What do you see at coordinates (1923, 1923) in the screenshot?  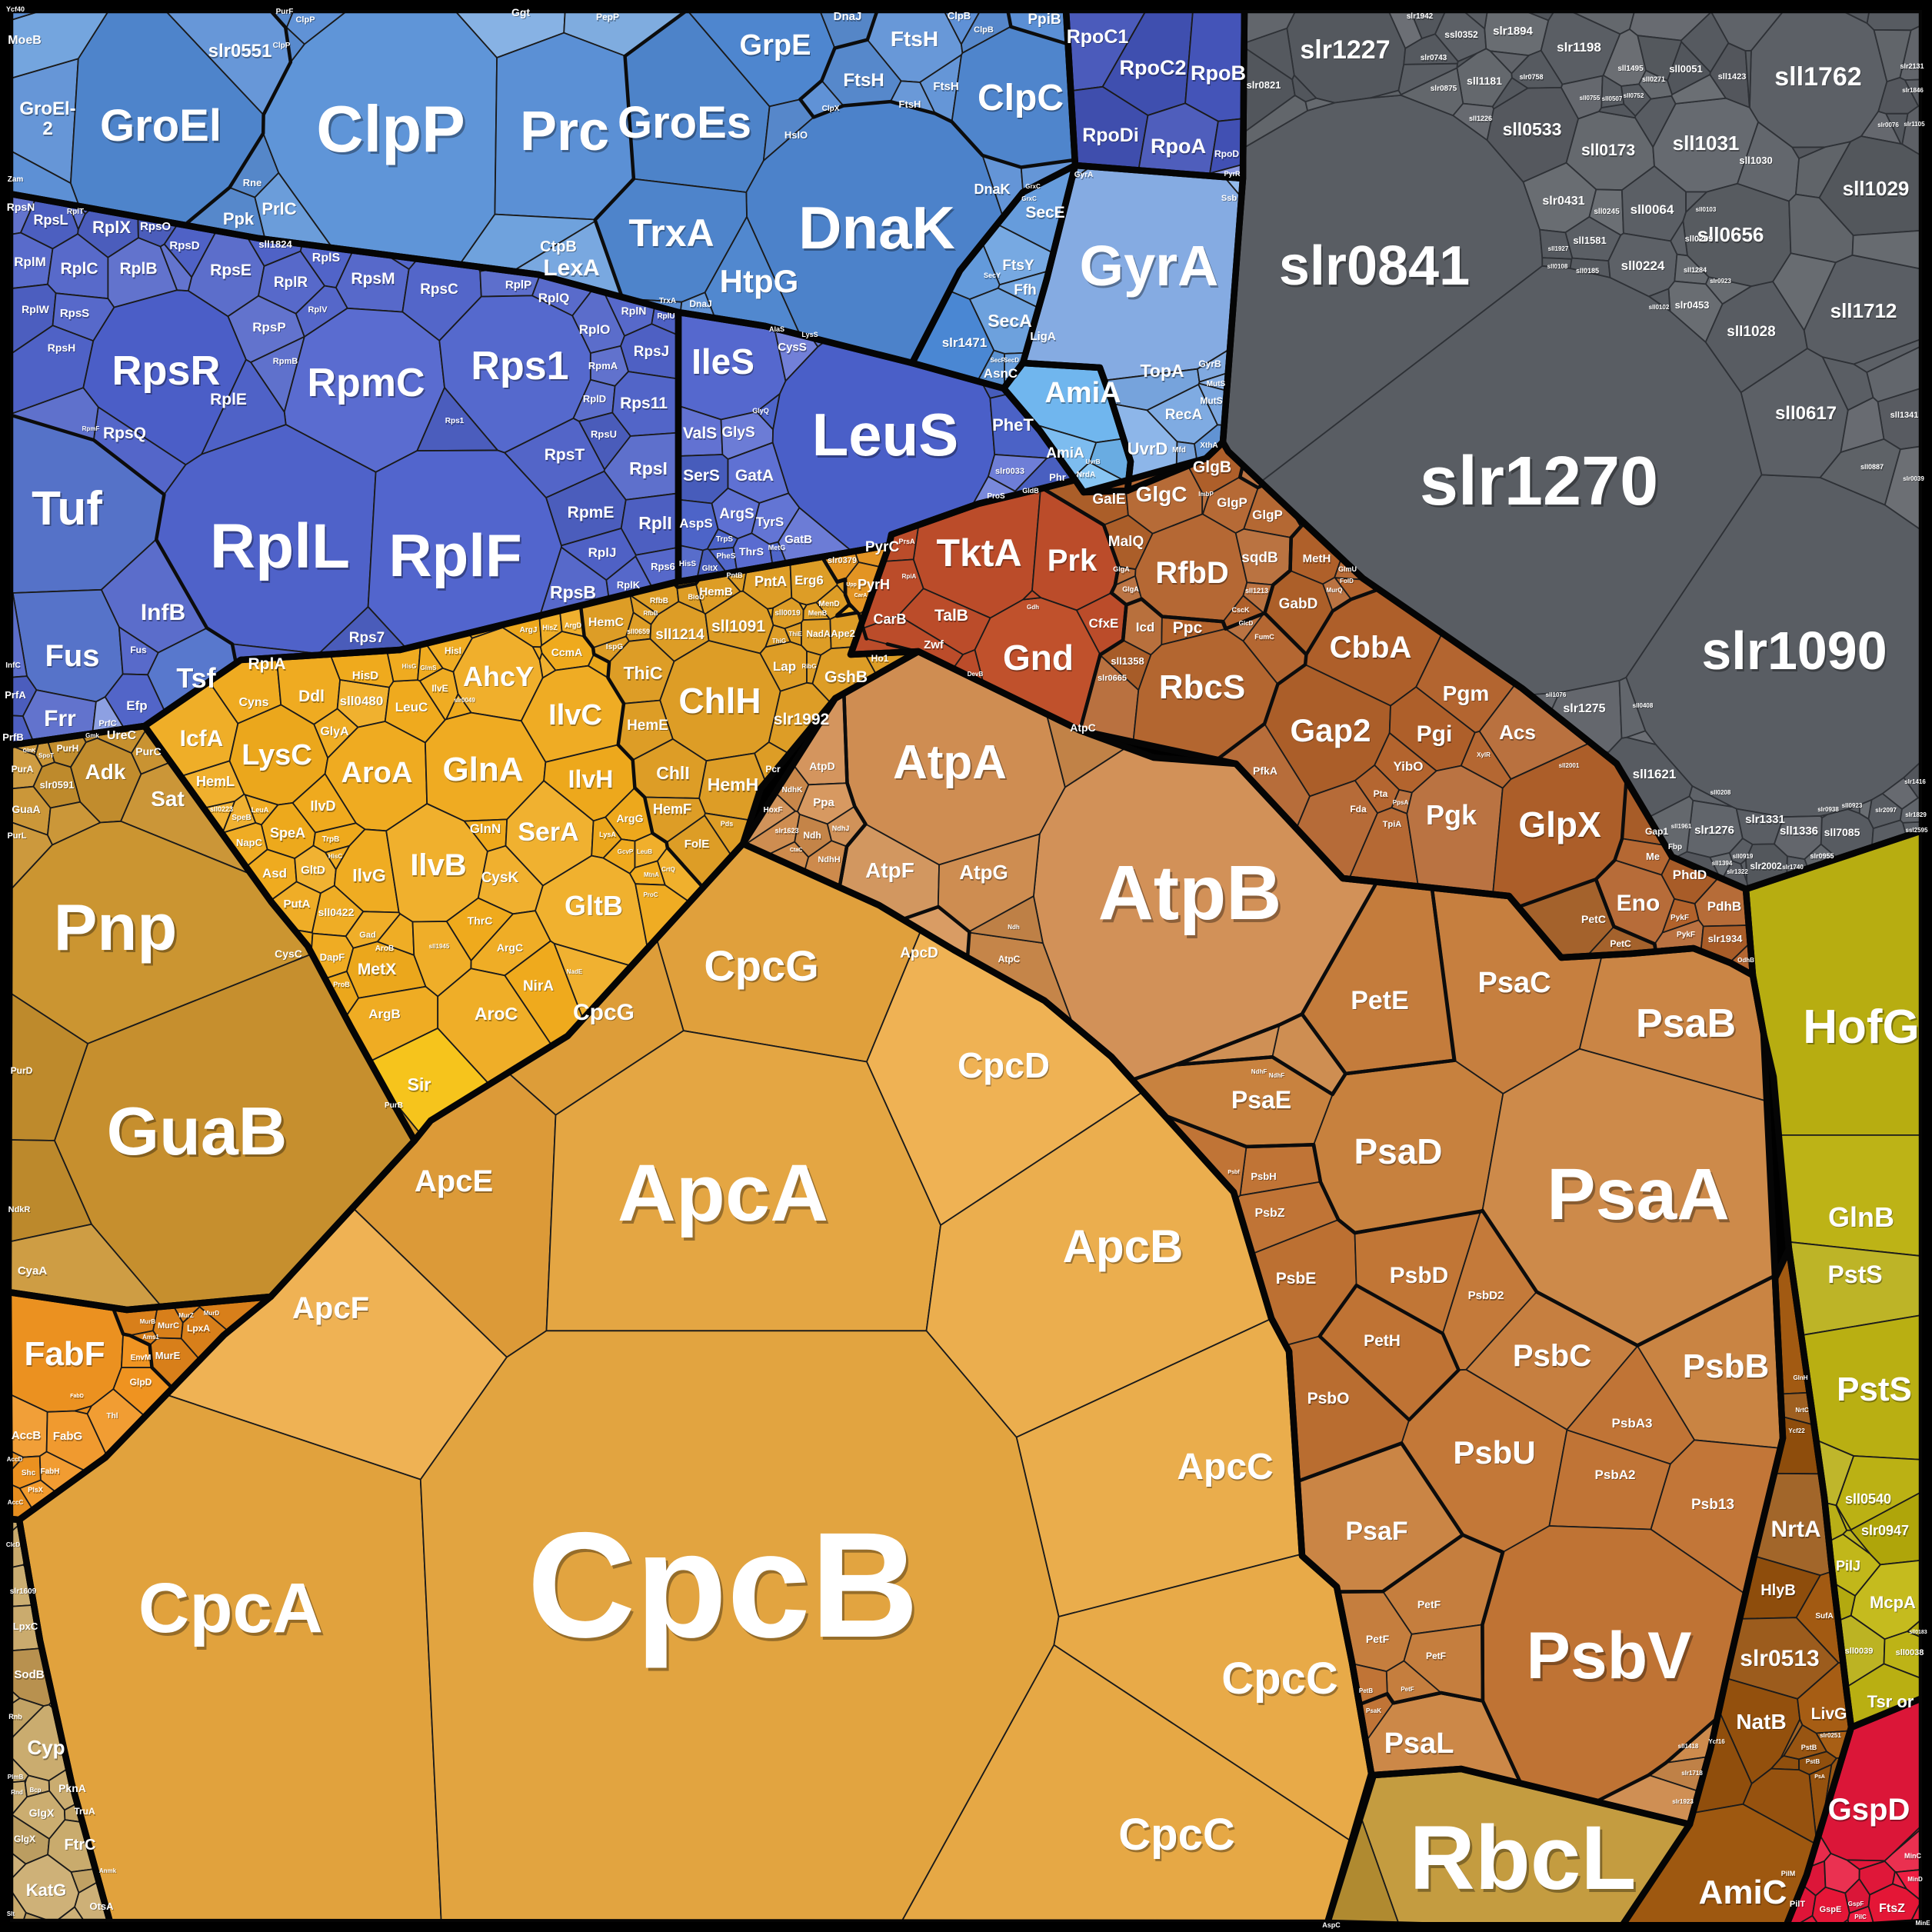 I see `svg-text: MinE` at bounding box center [1923, 1923].